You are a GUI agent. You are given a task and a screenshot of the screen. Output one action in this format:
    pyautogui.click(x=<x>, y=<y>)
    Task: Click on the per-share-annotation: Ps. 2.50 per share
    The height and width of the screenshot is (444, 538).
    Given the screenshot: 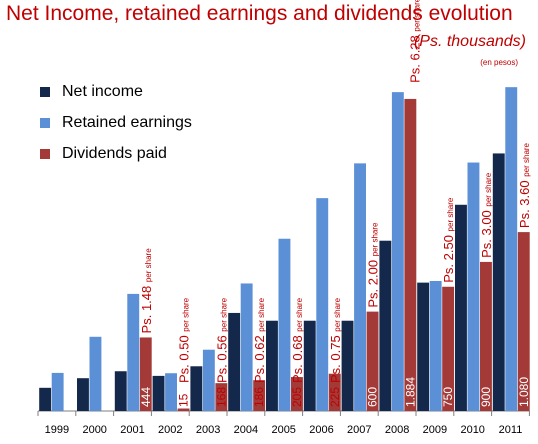 What is the action you would take?
    pyautogui.click(x=448, y=240)
    